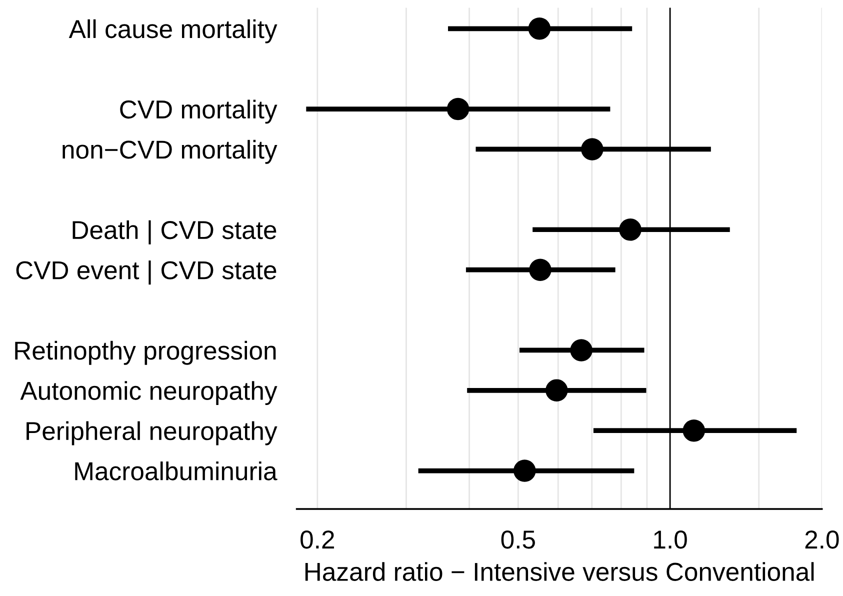  What do you see at coordinates (174, 232) in the screenshot?
I see `y-tick-label: Death | CVD state` at bounding box center [174, 232].